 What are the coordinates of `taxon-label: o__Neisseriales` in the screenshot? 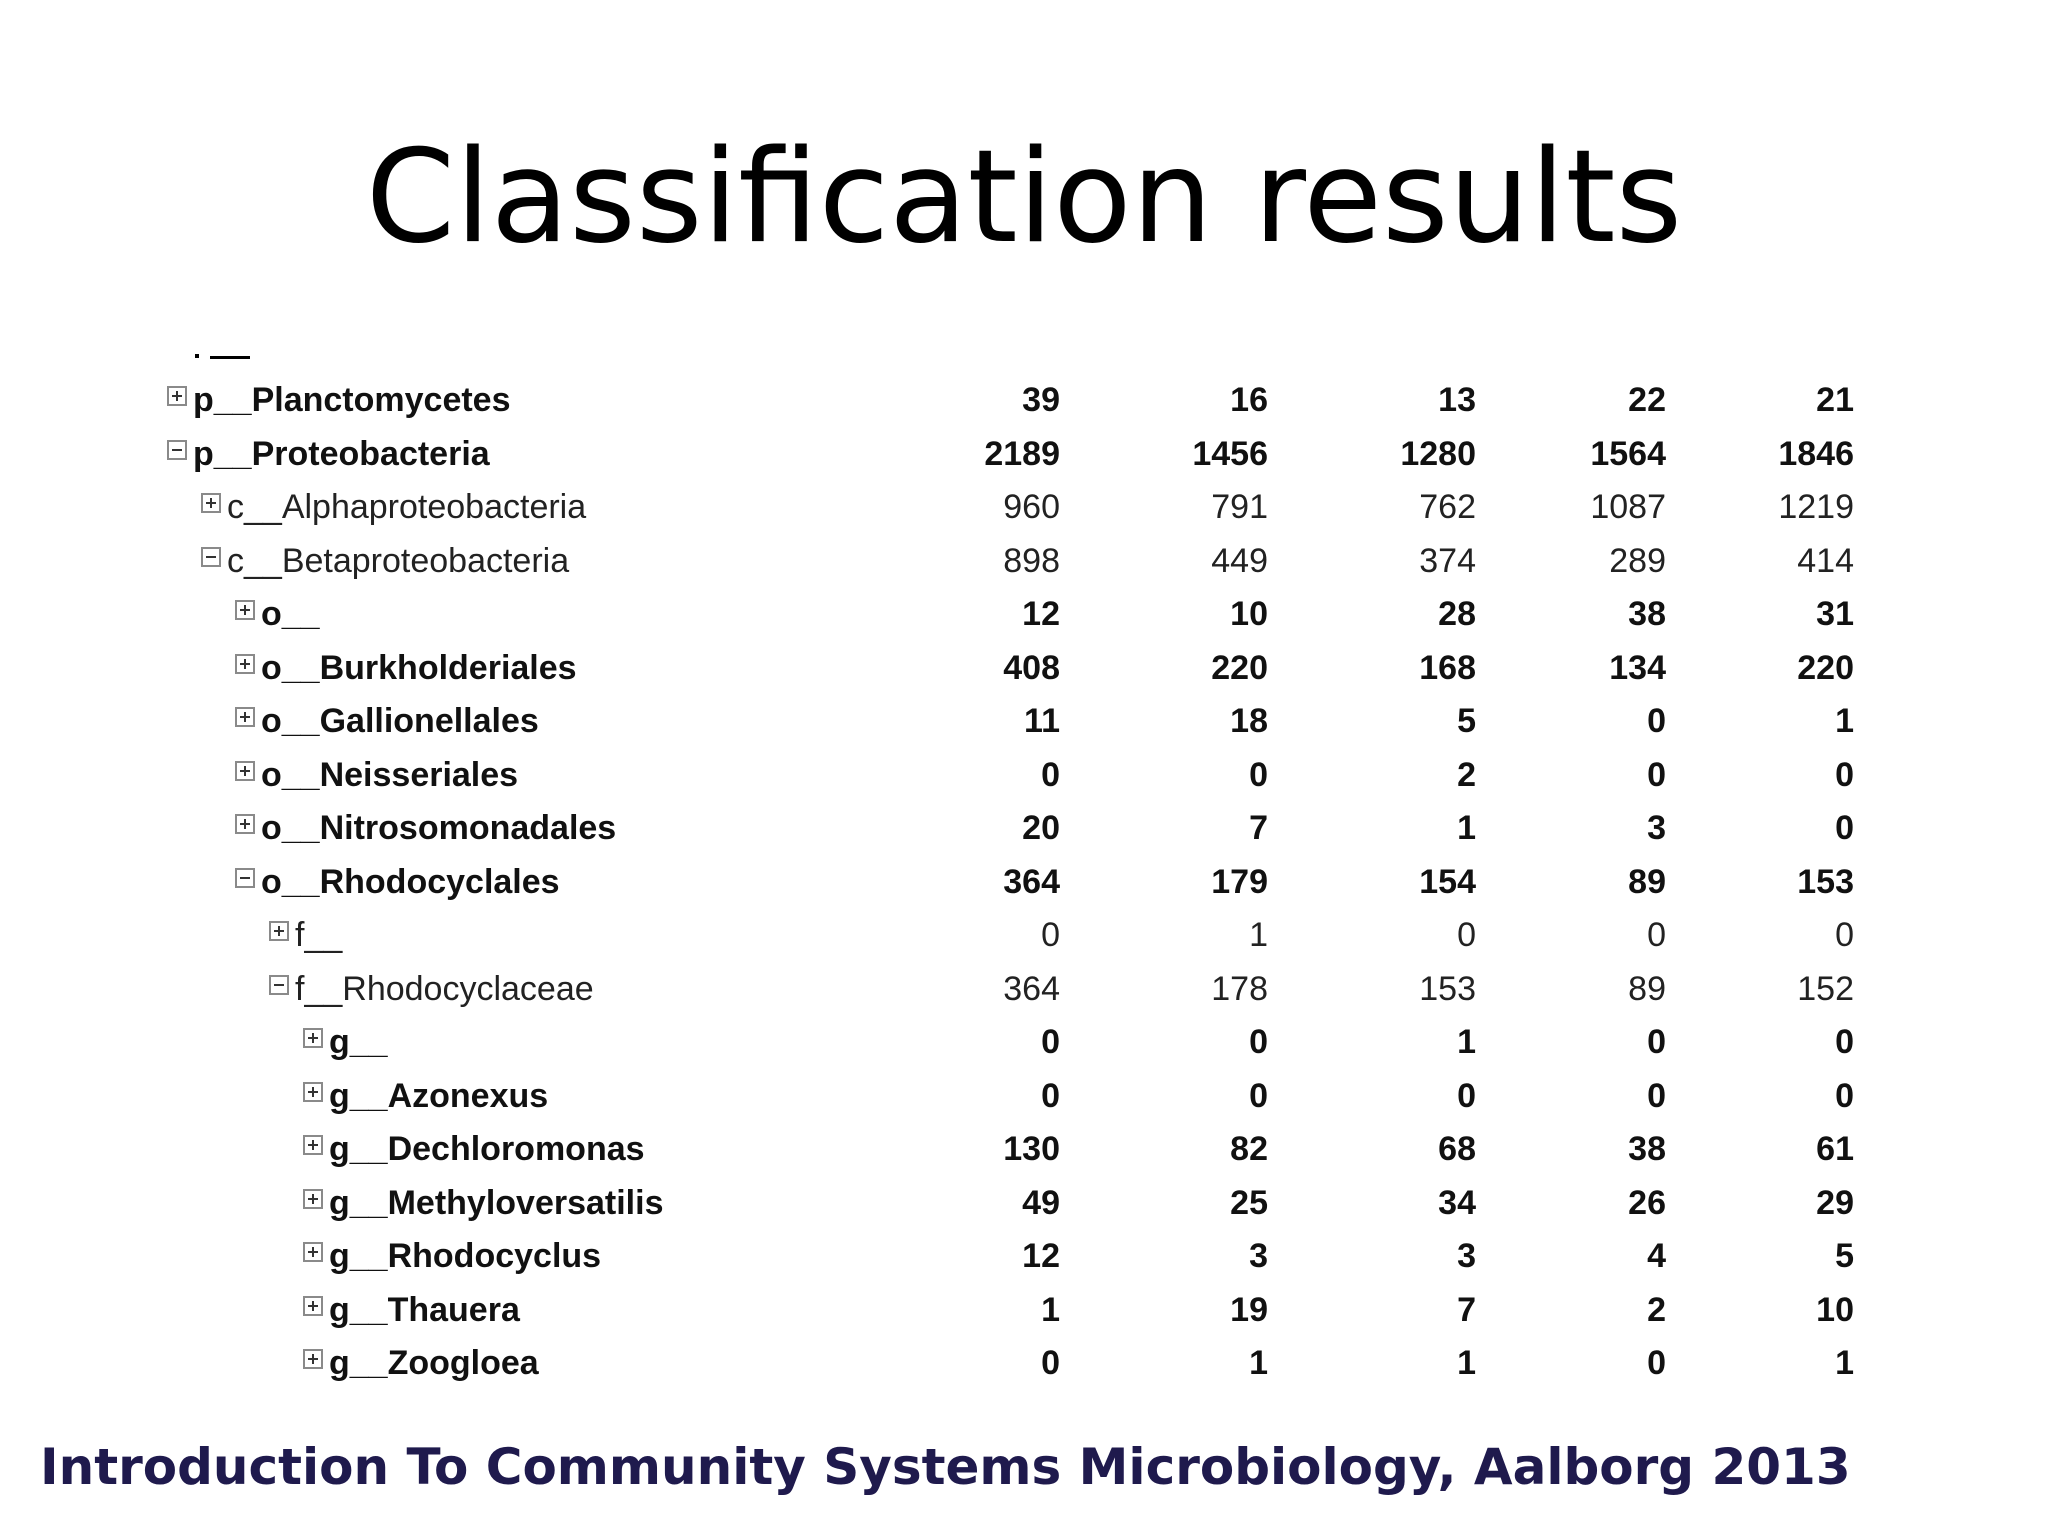 It's located at (390, 774).